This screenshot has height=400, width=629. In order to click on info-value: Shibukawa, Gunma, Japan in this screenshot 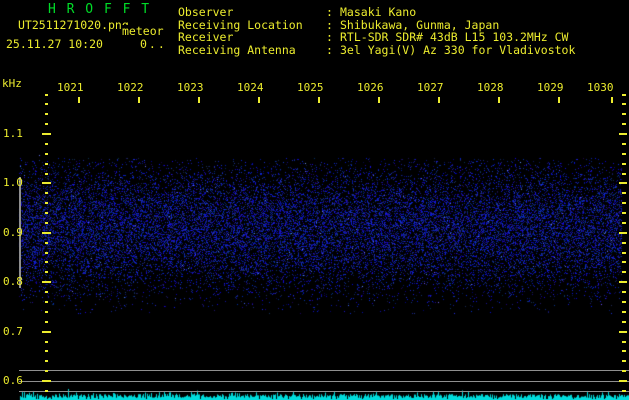, I will do `click(420, 24)`.